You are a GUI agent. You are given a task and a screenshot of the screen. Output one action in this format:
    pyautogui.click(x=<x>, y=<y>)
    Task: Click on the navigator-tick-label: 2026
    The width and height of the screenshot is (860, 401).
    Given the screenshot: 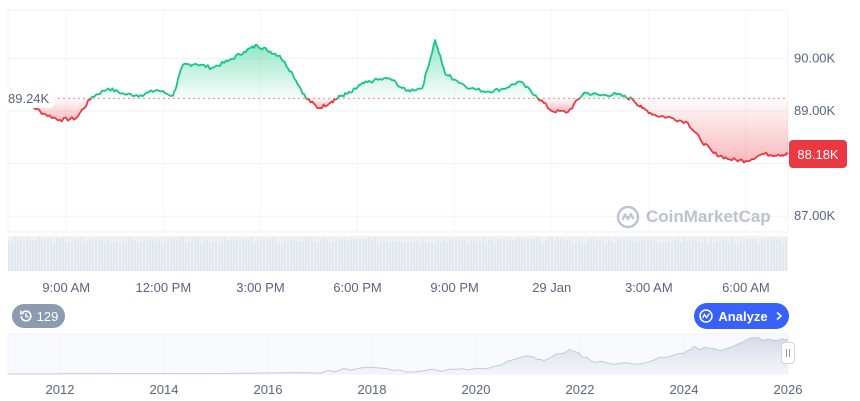 What is the action you would take?
    pyautogui.click(x=788, y=389)
    